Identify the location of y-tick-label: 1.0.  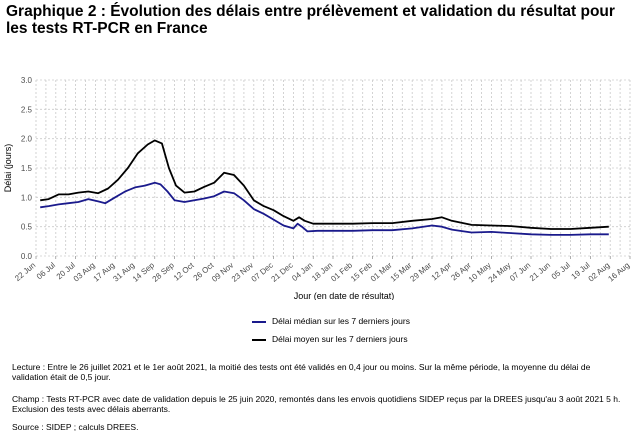
(27, 197).